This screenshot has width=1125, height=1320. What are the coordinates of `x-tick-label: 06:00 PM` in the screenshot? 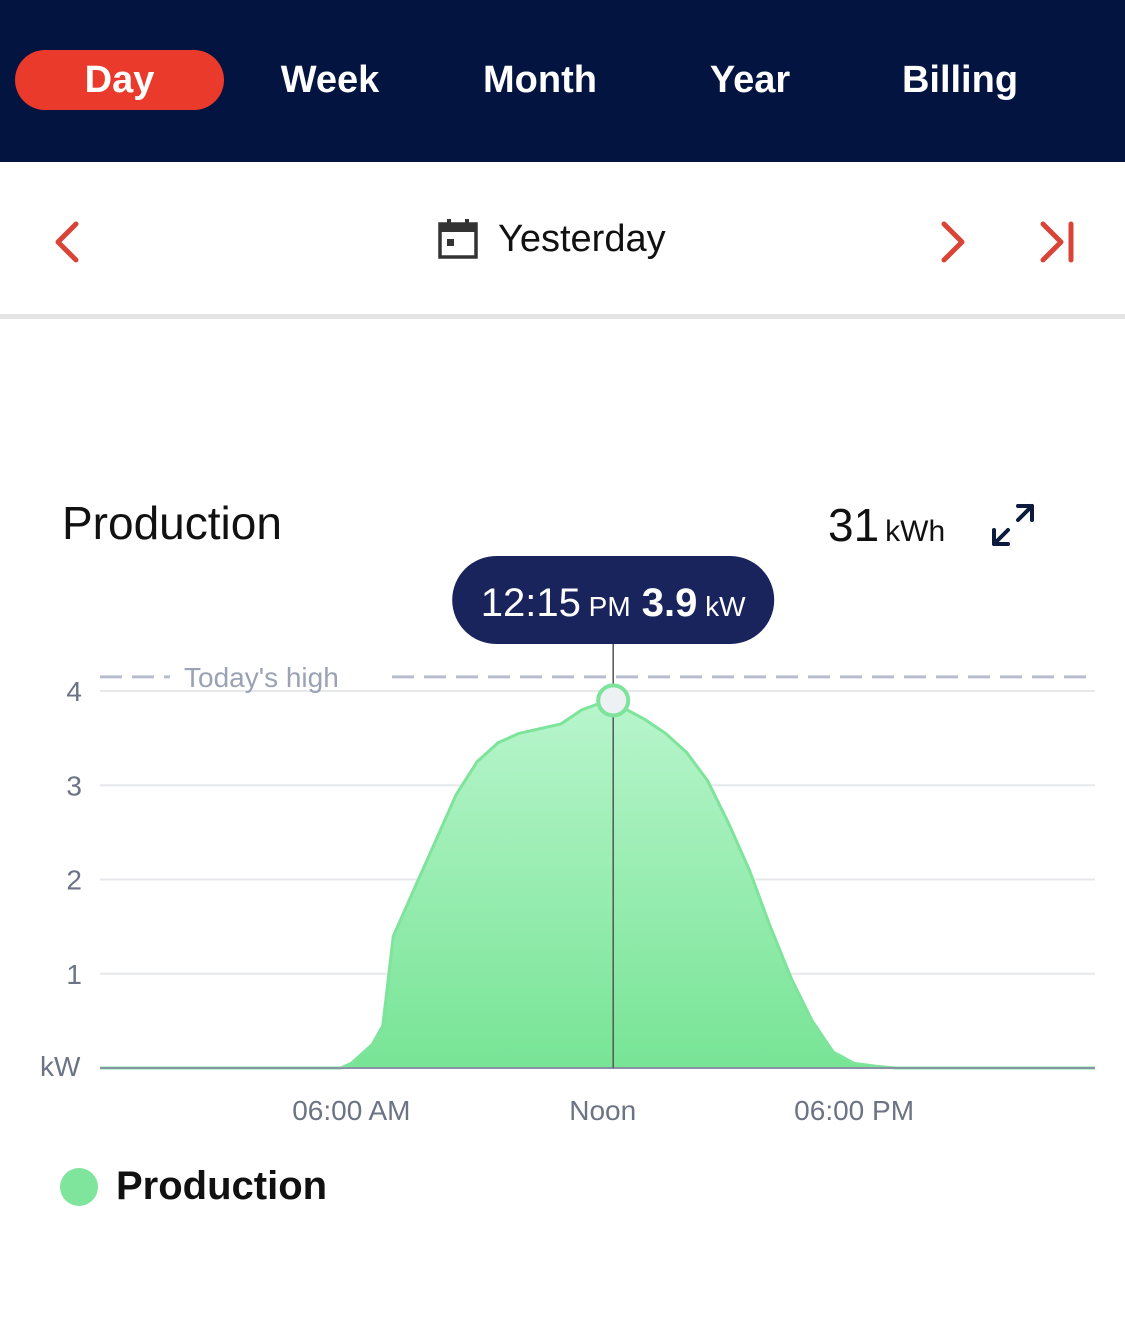 It's located at (854, 1110).